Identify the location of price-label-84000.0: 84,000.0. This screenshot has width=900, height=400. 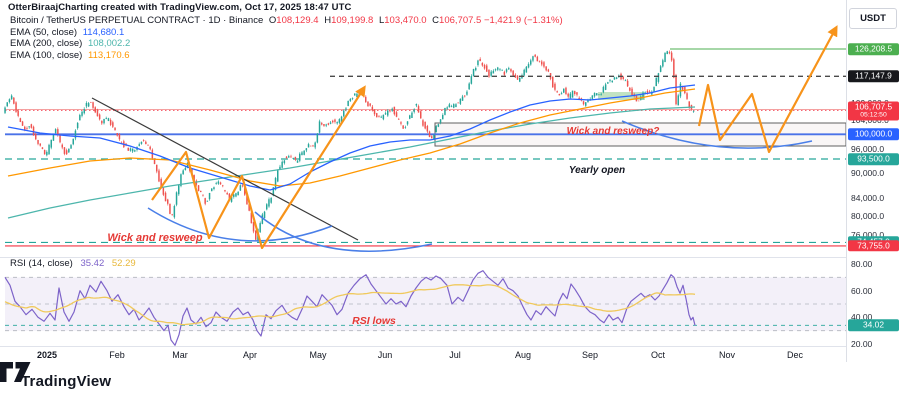
(868, 198).